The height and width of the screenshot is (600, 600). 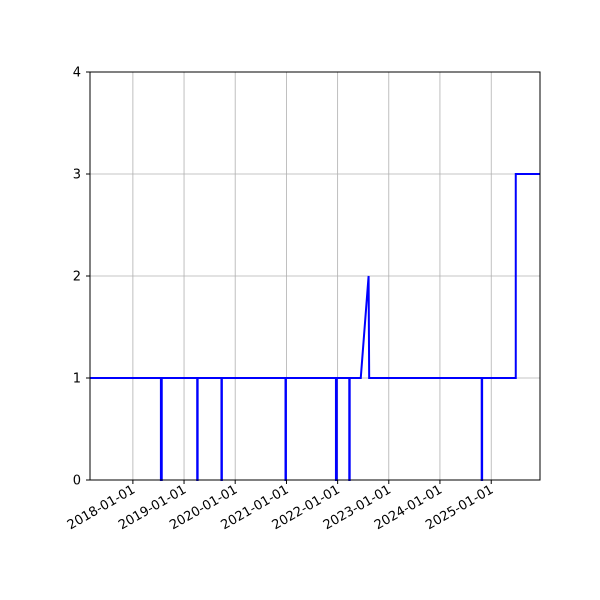 I want to click on y-tick-label: 1, so click(x=77, y=379).